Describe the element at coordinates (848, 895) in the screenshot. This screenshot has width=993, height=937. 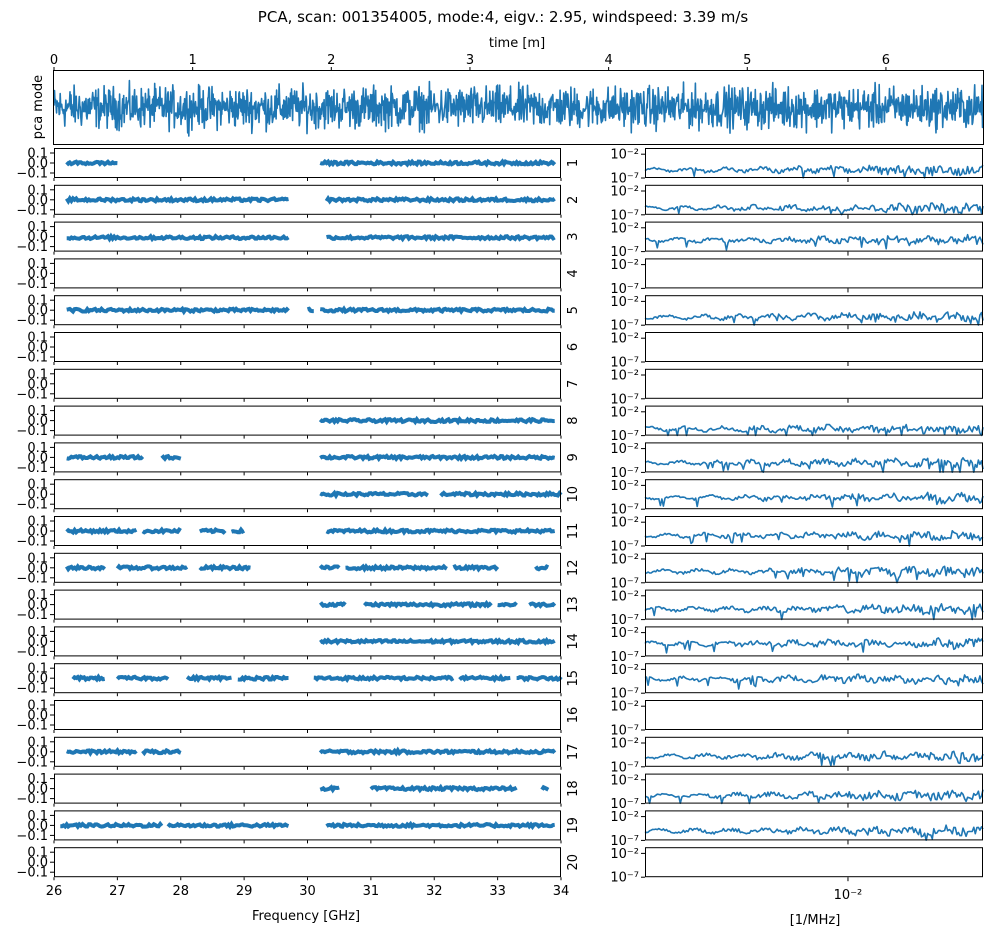
I see `inverse-frequency-axis-ticks: 10⁻²` at that location.